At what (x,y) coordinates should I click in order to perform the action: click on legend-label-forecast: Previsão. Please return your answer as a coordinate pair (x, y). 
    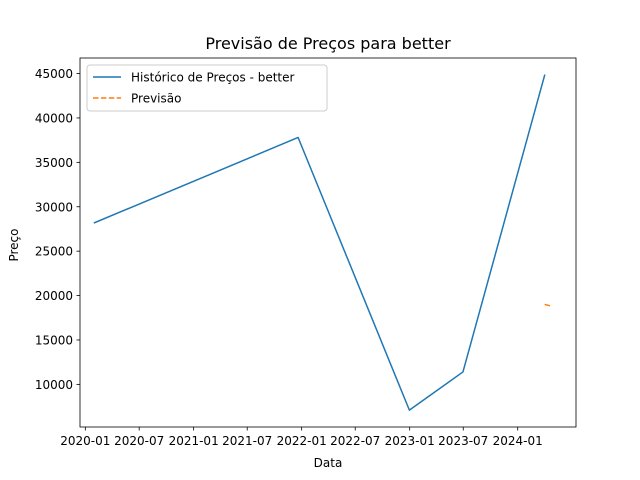
    Looking at the image, I should click on (156, 99).